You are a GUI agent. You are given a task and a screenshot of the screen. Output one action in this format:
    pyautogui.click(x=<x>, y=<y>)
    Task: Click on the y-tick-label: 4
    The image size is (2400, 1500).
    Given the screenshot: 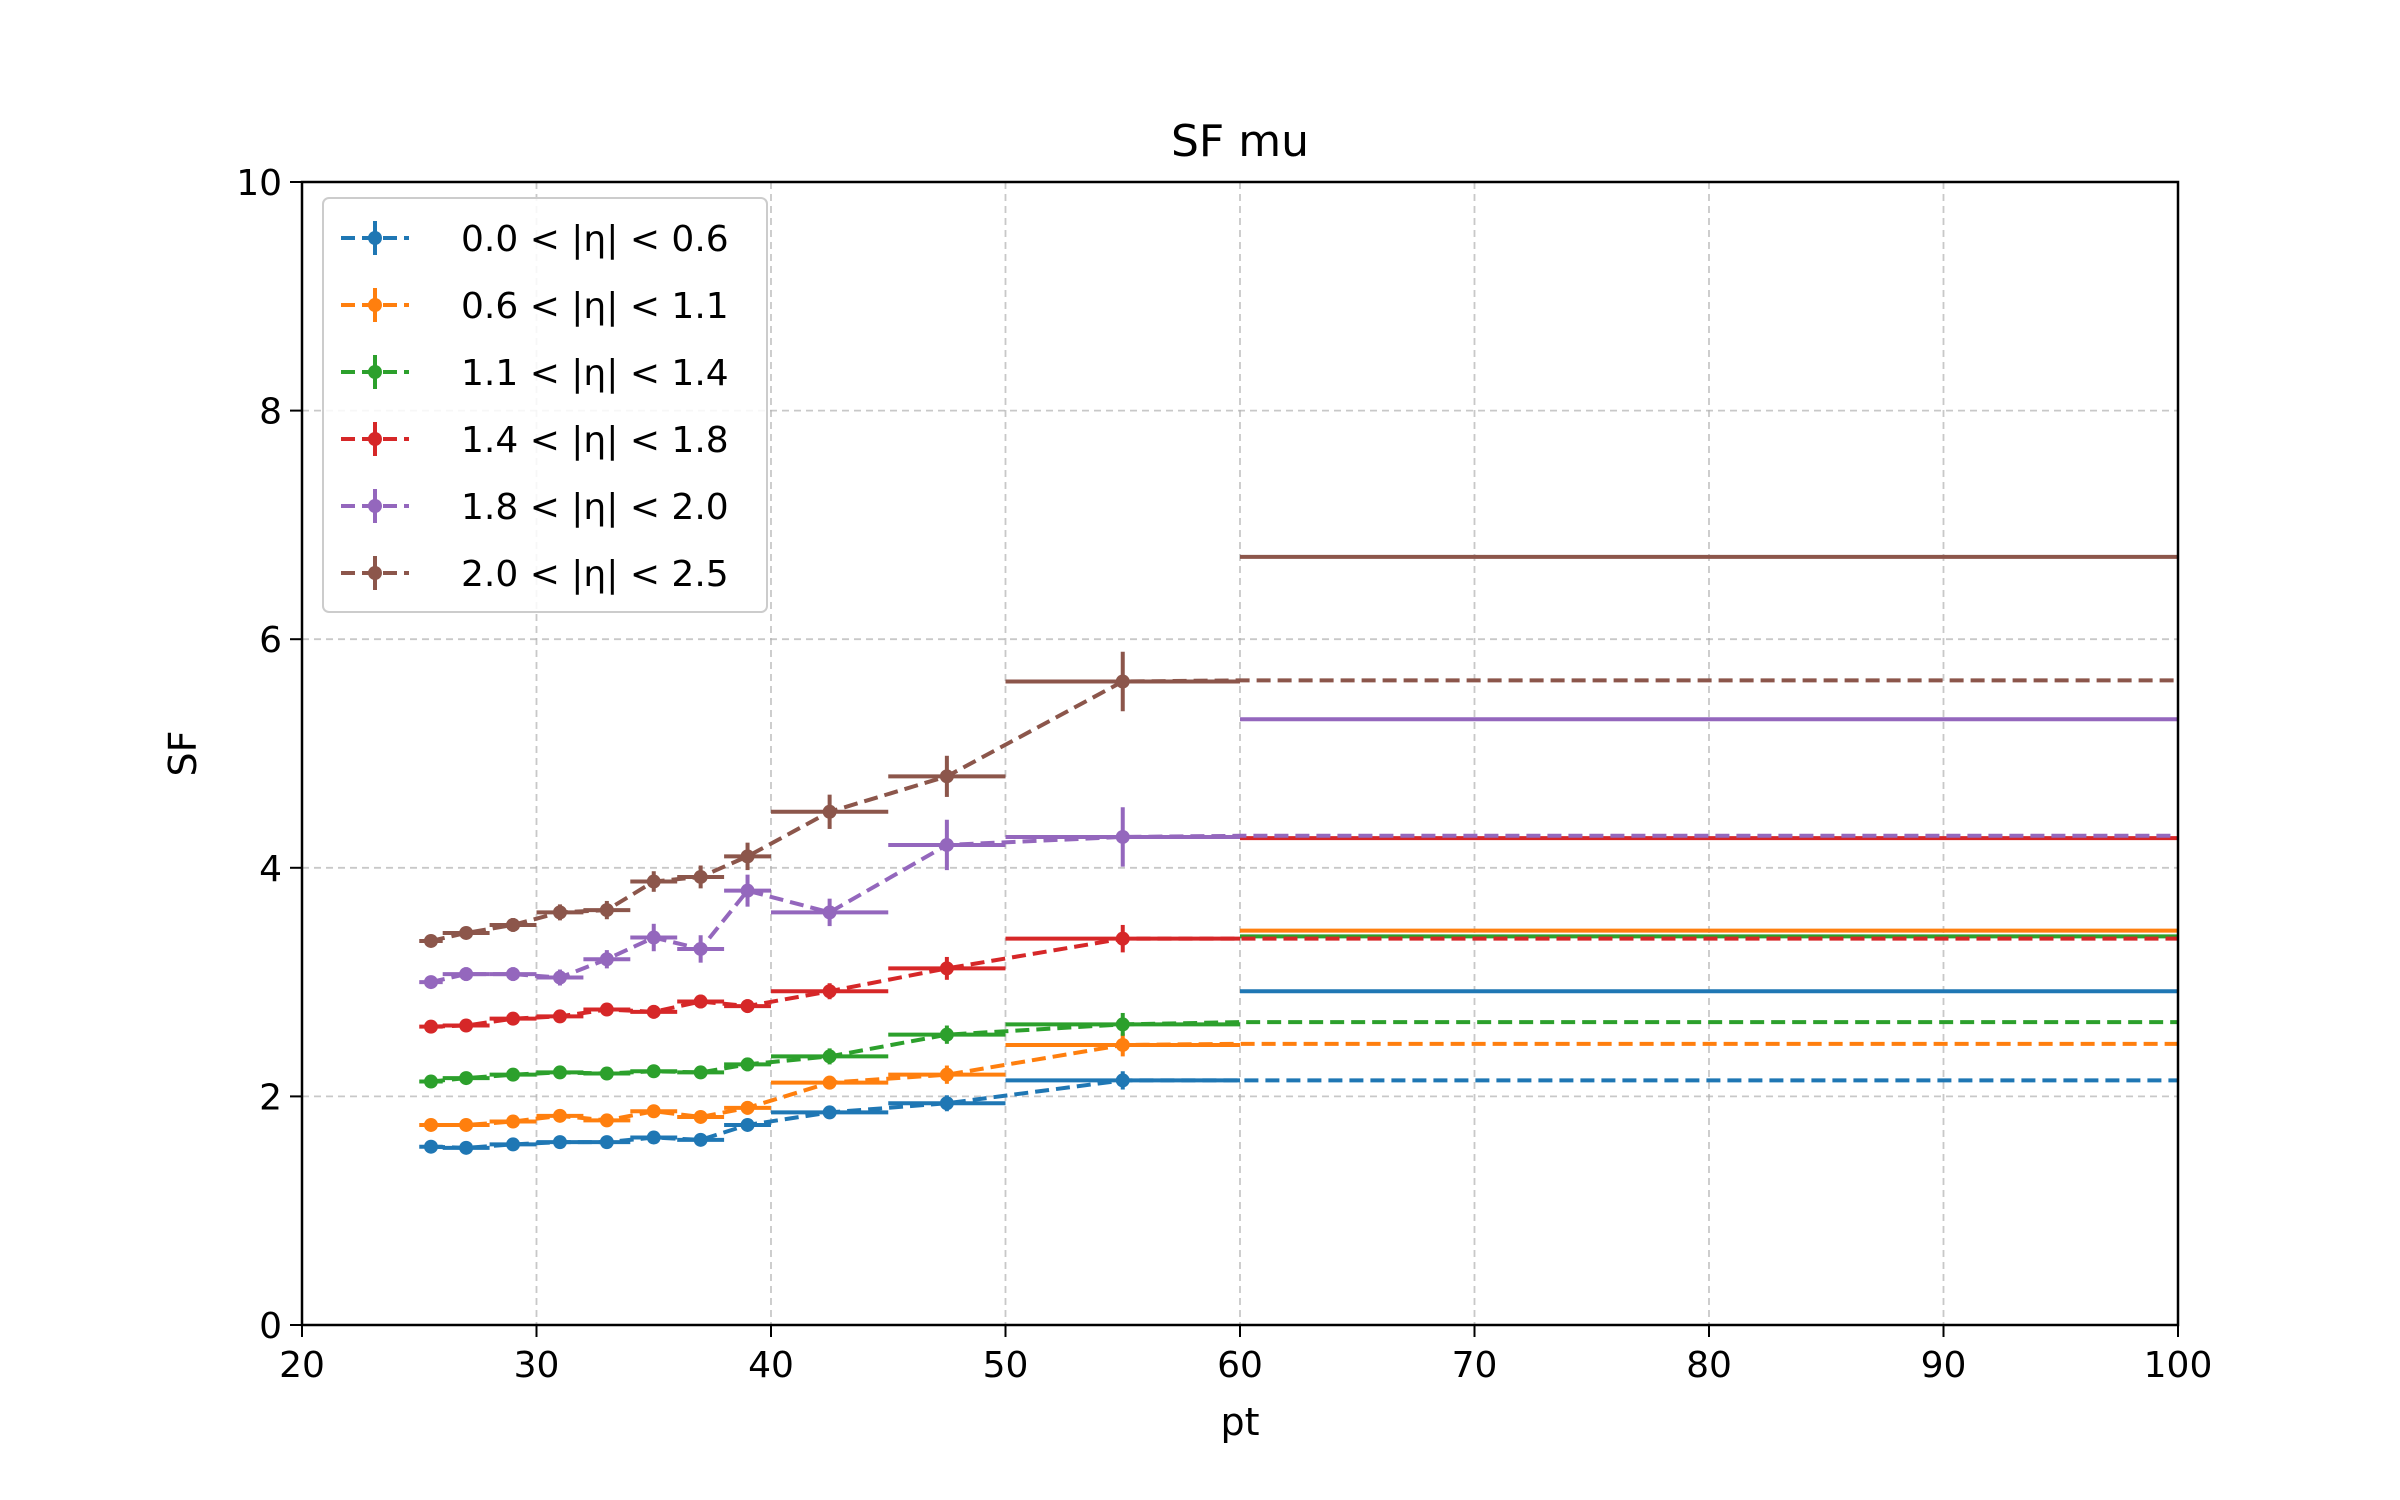 What is the action you would take?
    pyautogui.click(x=270, y=869)
    